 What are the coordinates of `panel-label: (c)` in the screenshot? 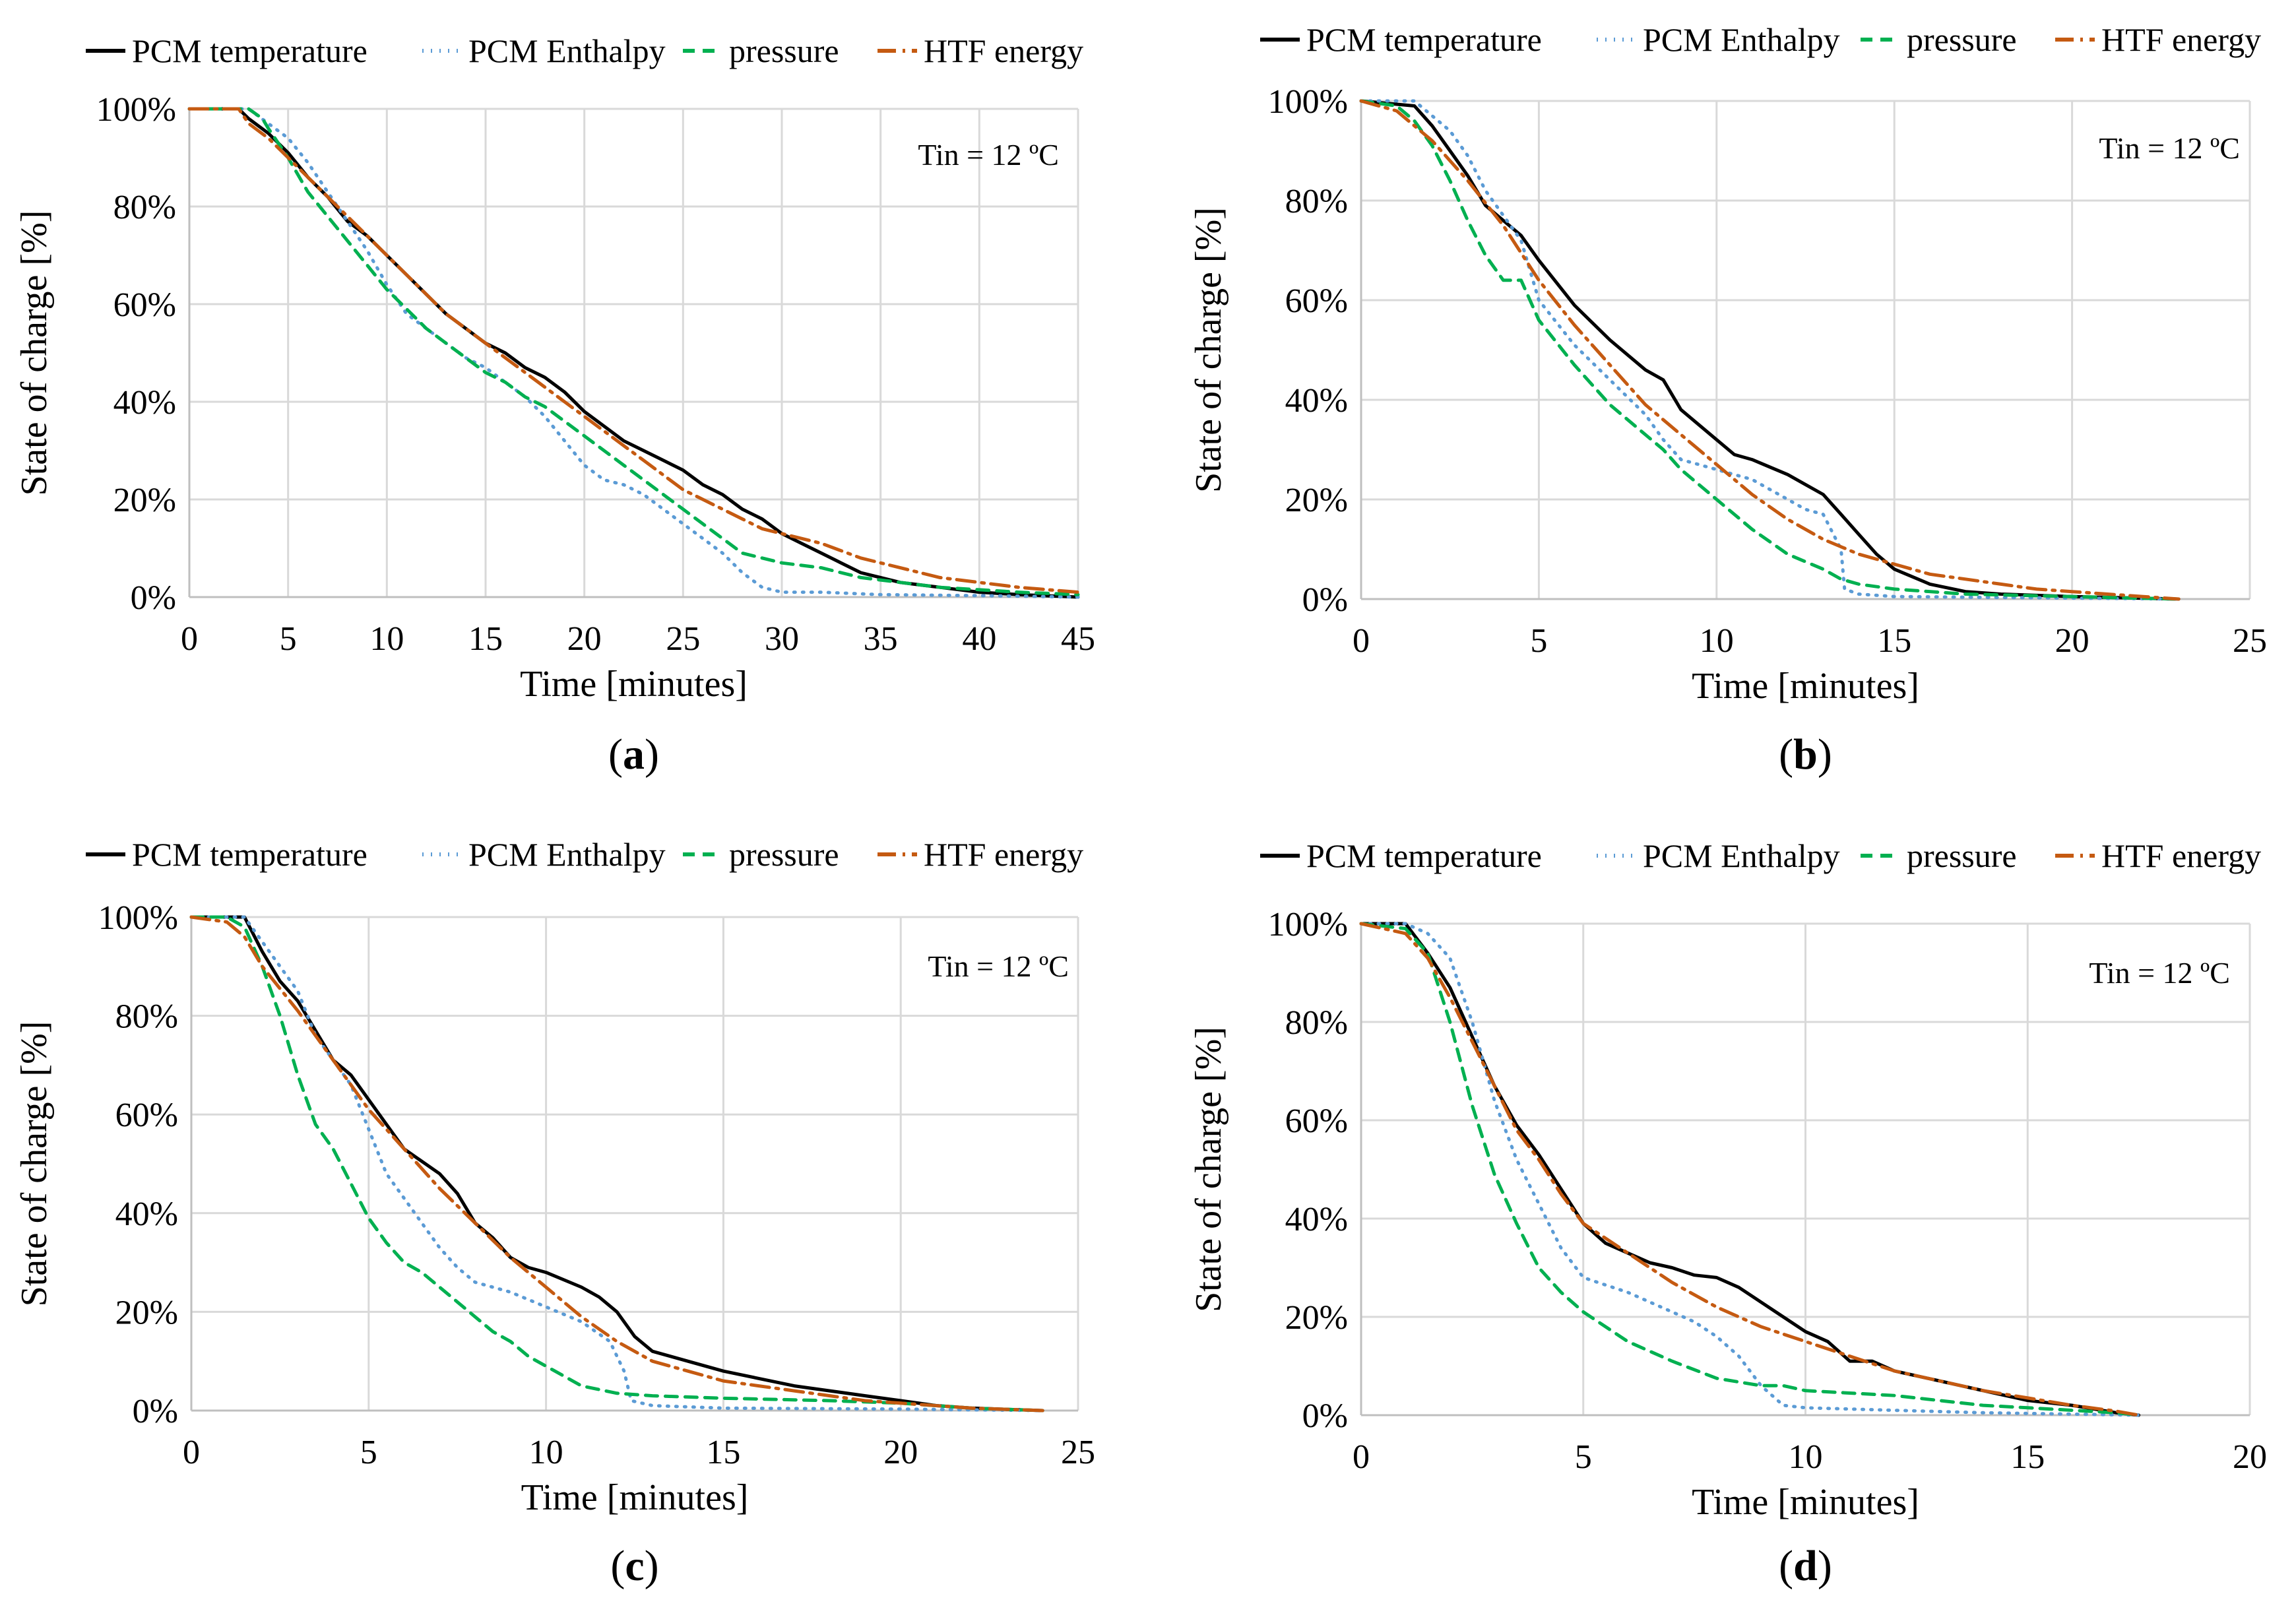 It's located at (634, 1566).